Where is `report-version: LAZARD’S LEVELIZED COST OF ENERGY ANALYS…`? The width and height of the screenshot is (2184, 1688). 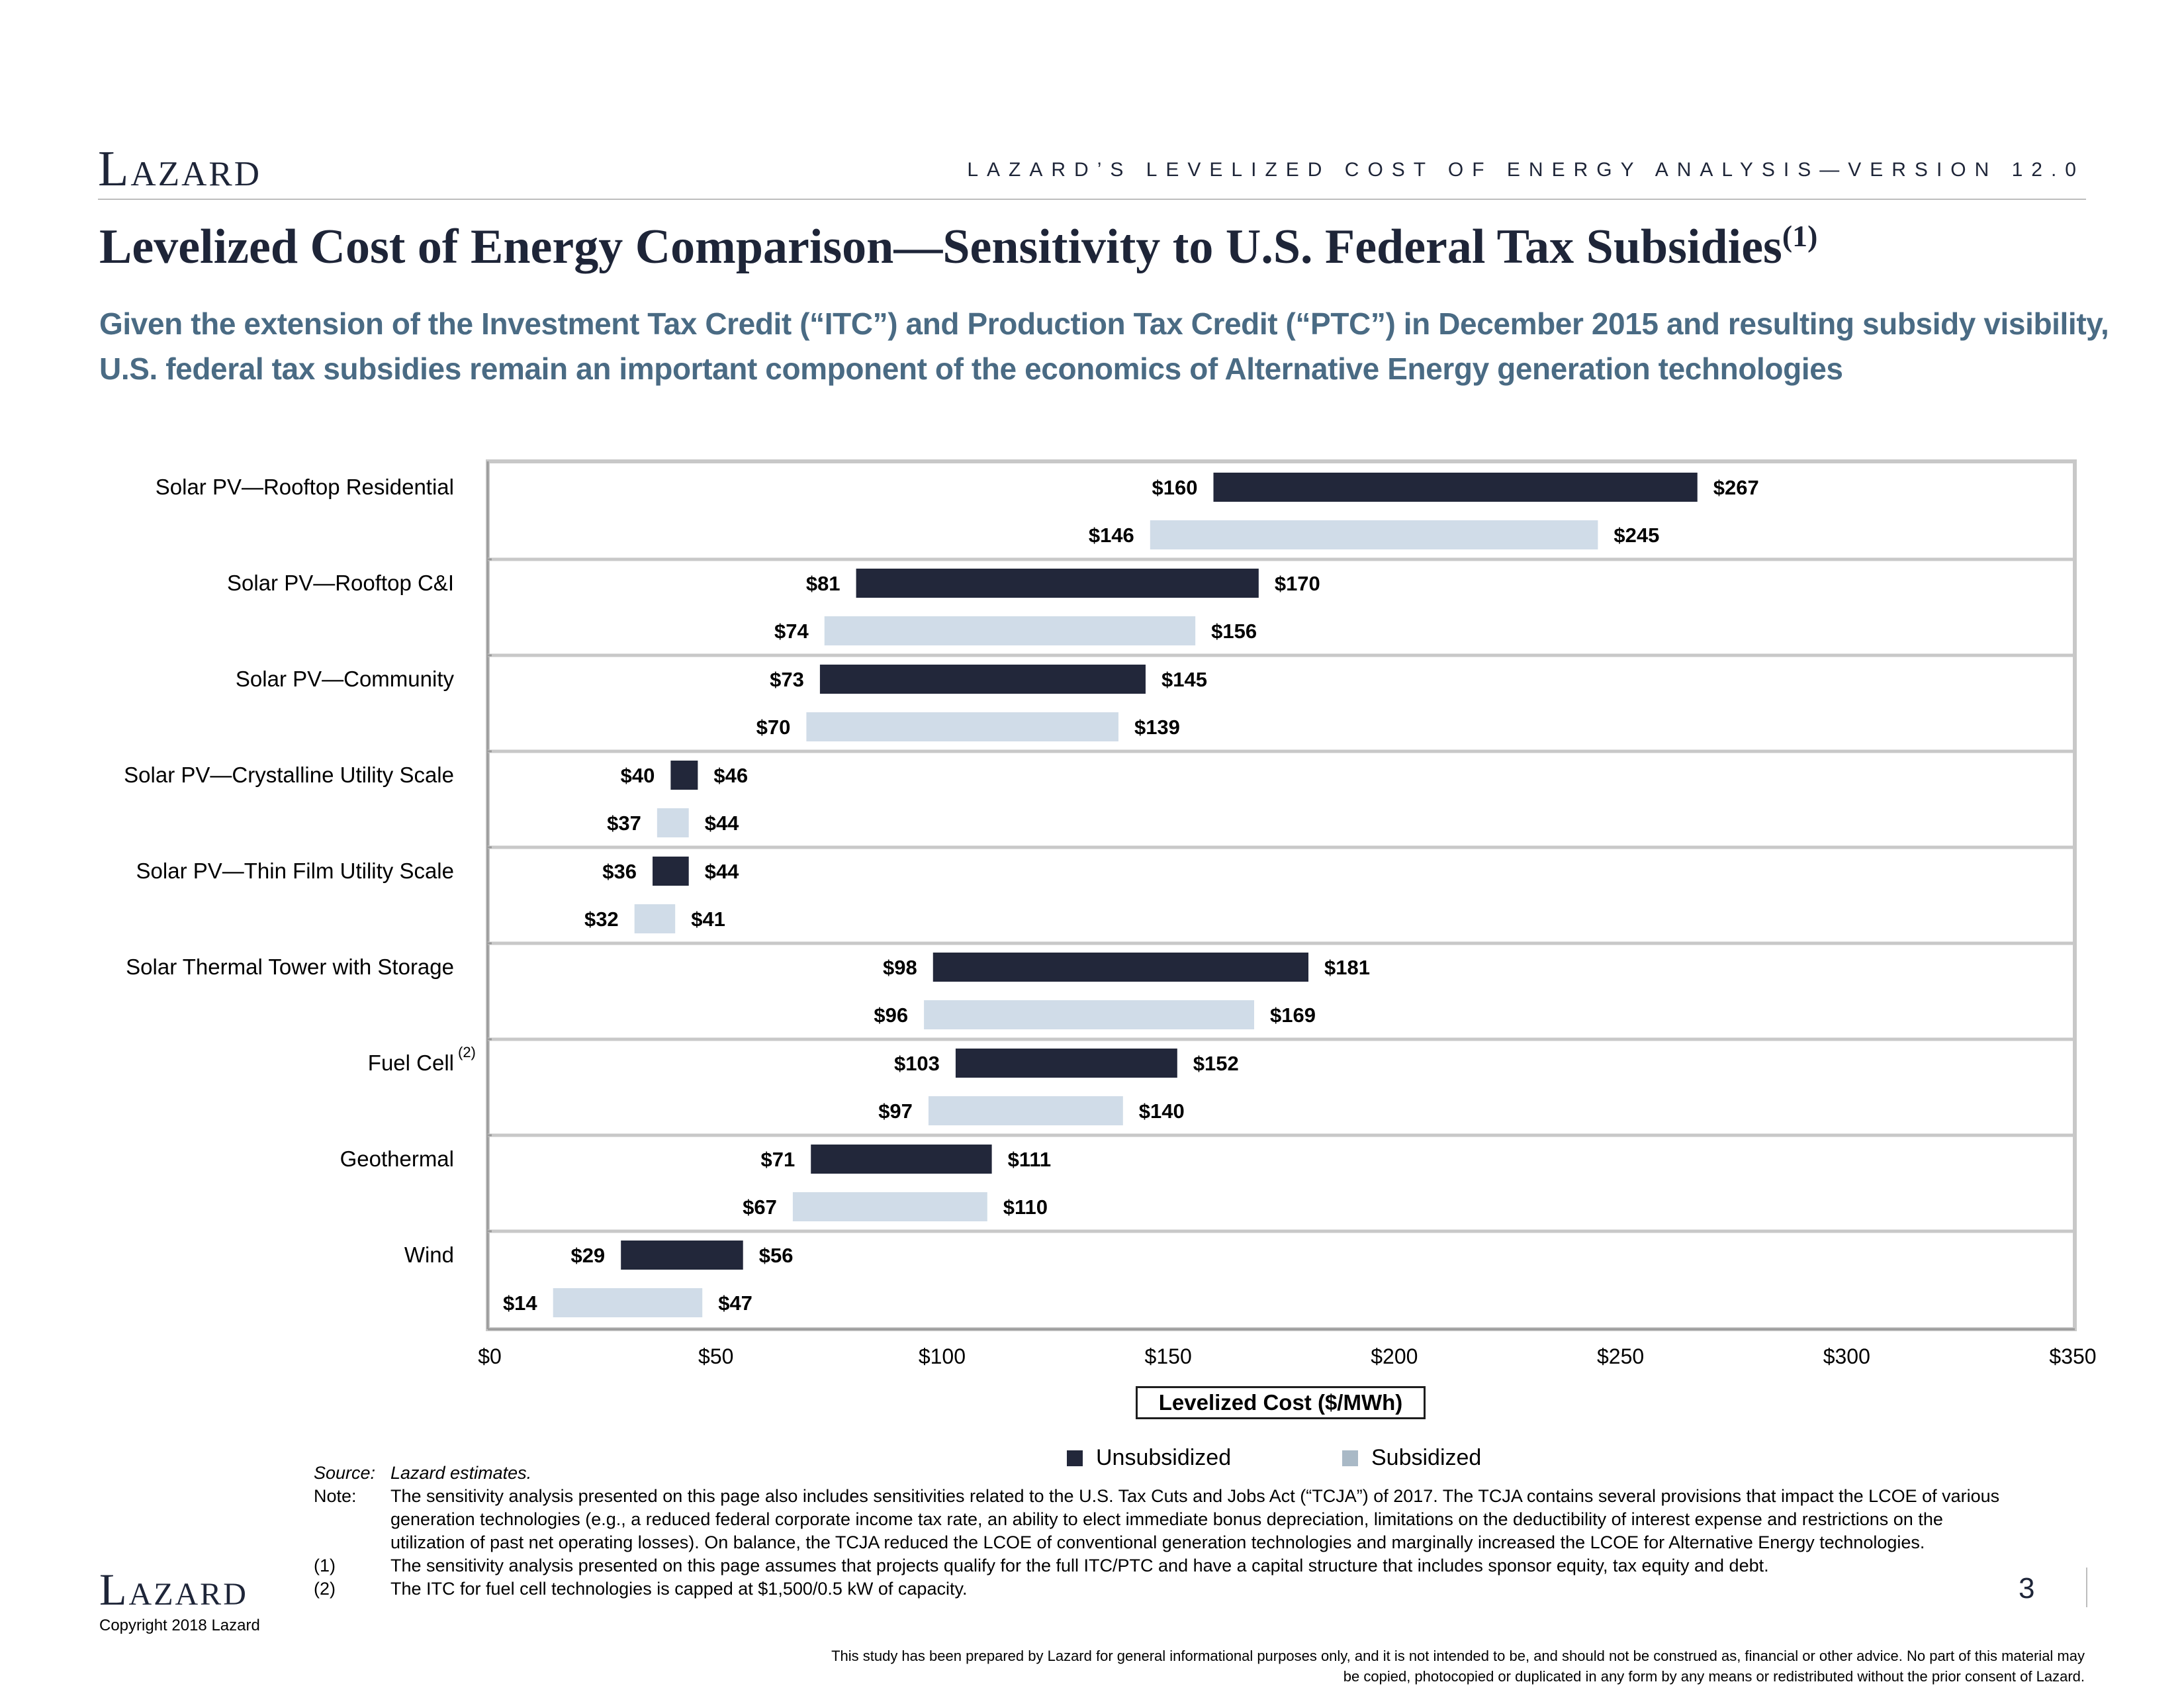 report-version: LAZARD’S LEVELIZED COST OF ENERGY ANALYS… is located at coordinates (1526, 170).